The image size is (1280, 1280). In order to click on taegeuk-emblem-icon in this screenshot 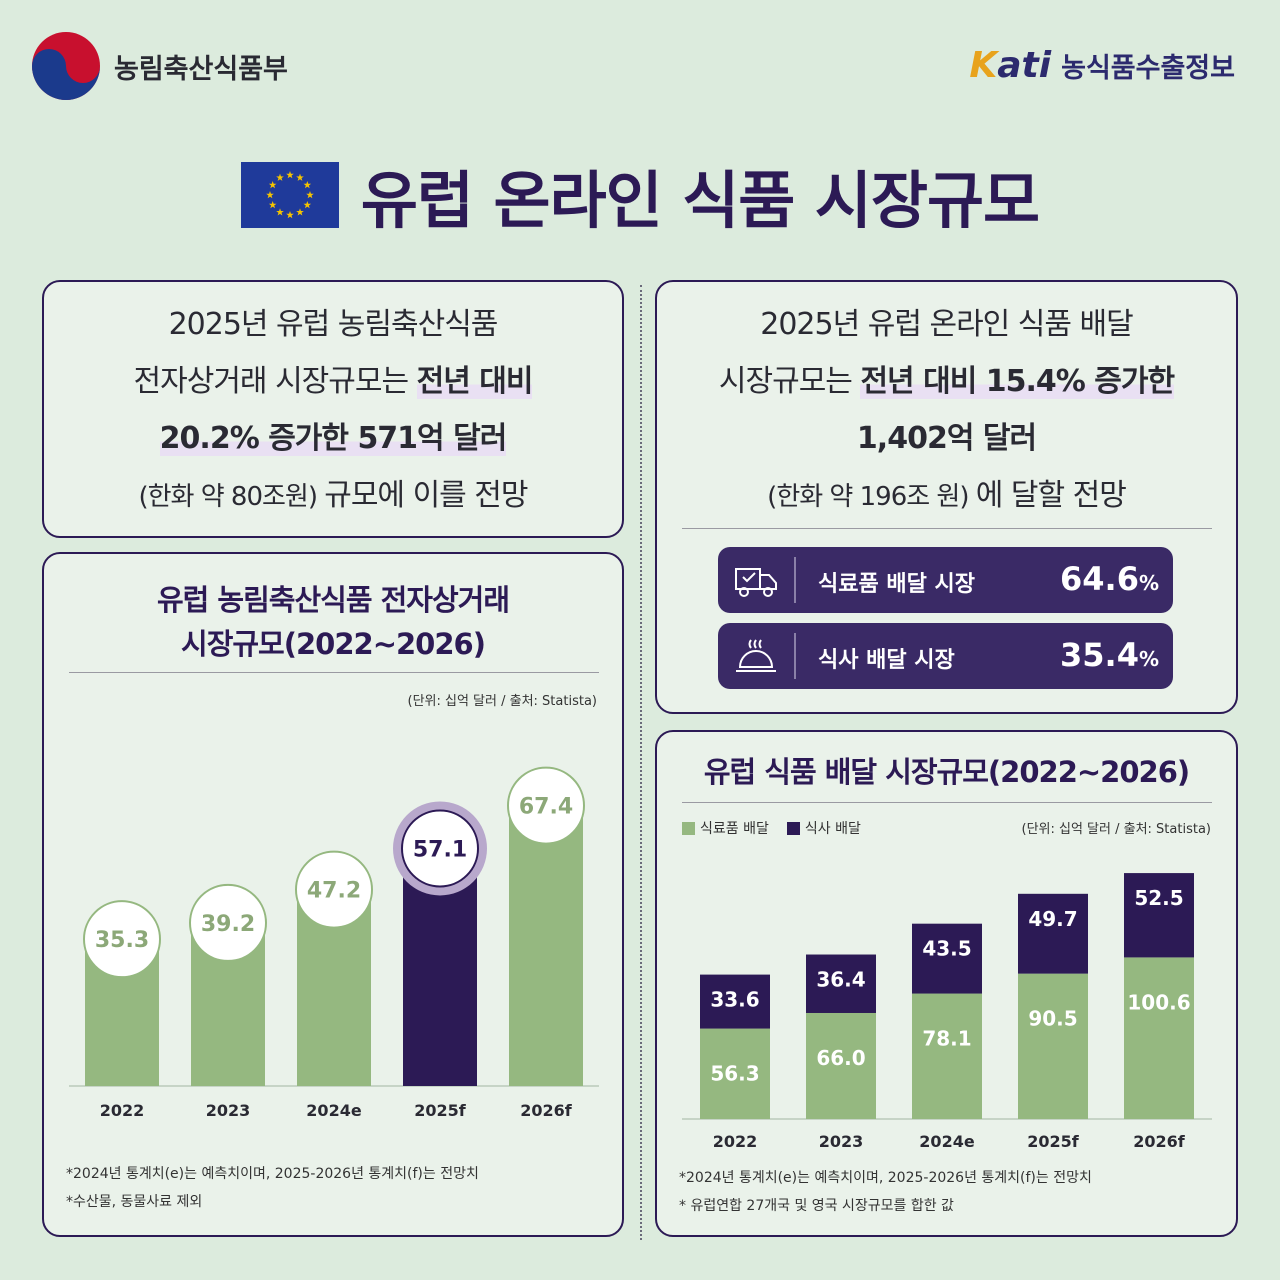, I will do `click(66, 66)`.